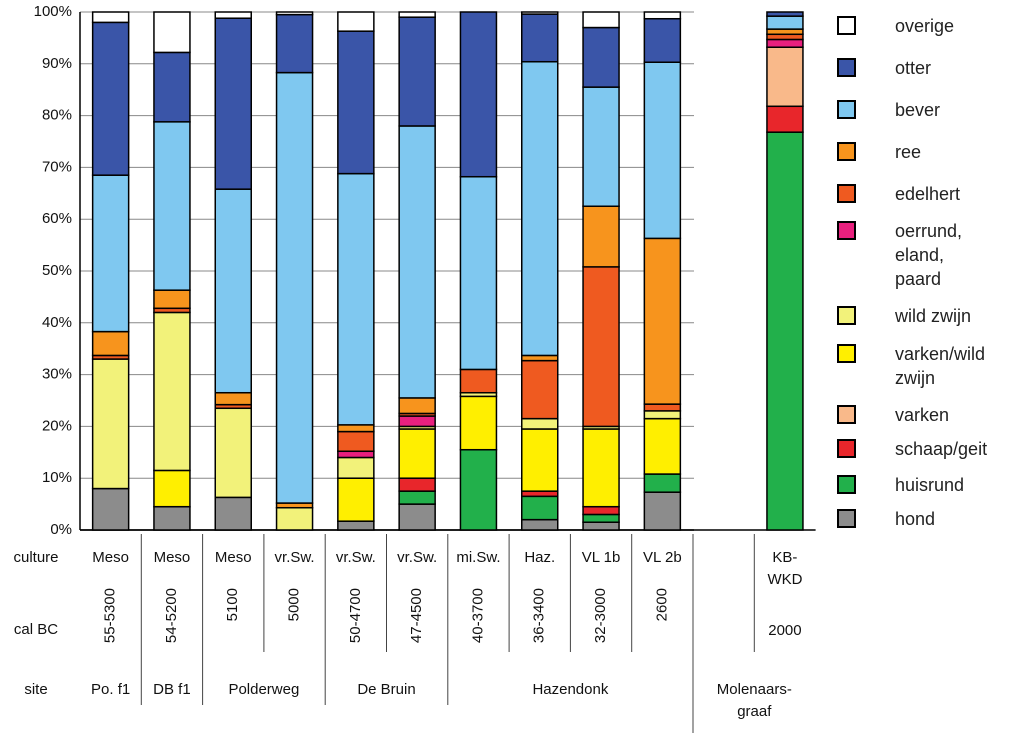 The width and height of the screenshot is (1024, 733). I want to click on legend-label: ree, so click(908, 152).